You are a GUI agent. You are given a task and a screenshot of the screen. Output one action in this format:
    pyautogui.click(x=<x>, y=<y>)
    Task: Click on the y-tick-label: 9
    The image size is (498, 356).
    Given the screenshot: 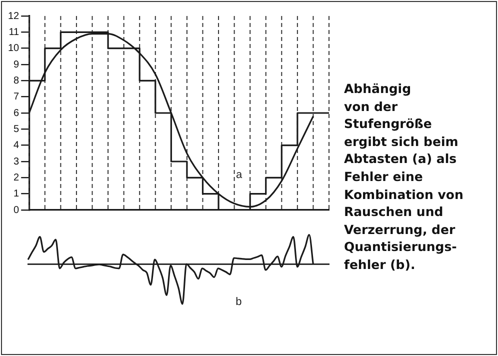 What is the action you would take?
    pyautogui.click(x=17, y=64)
    